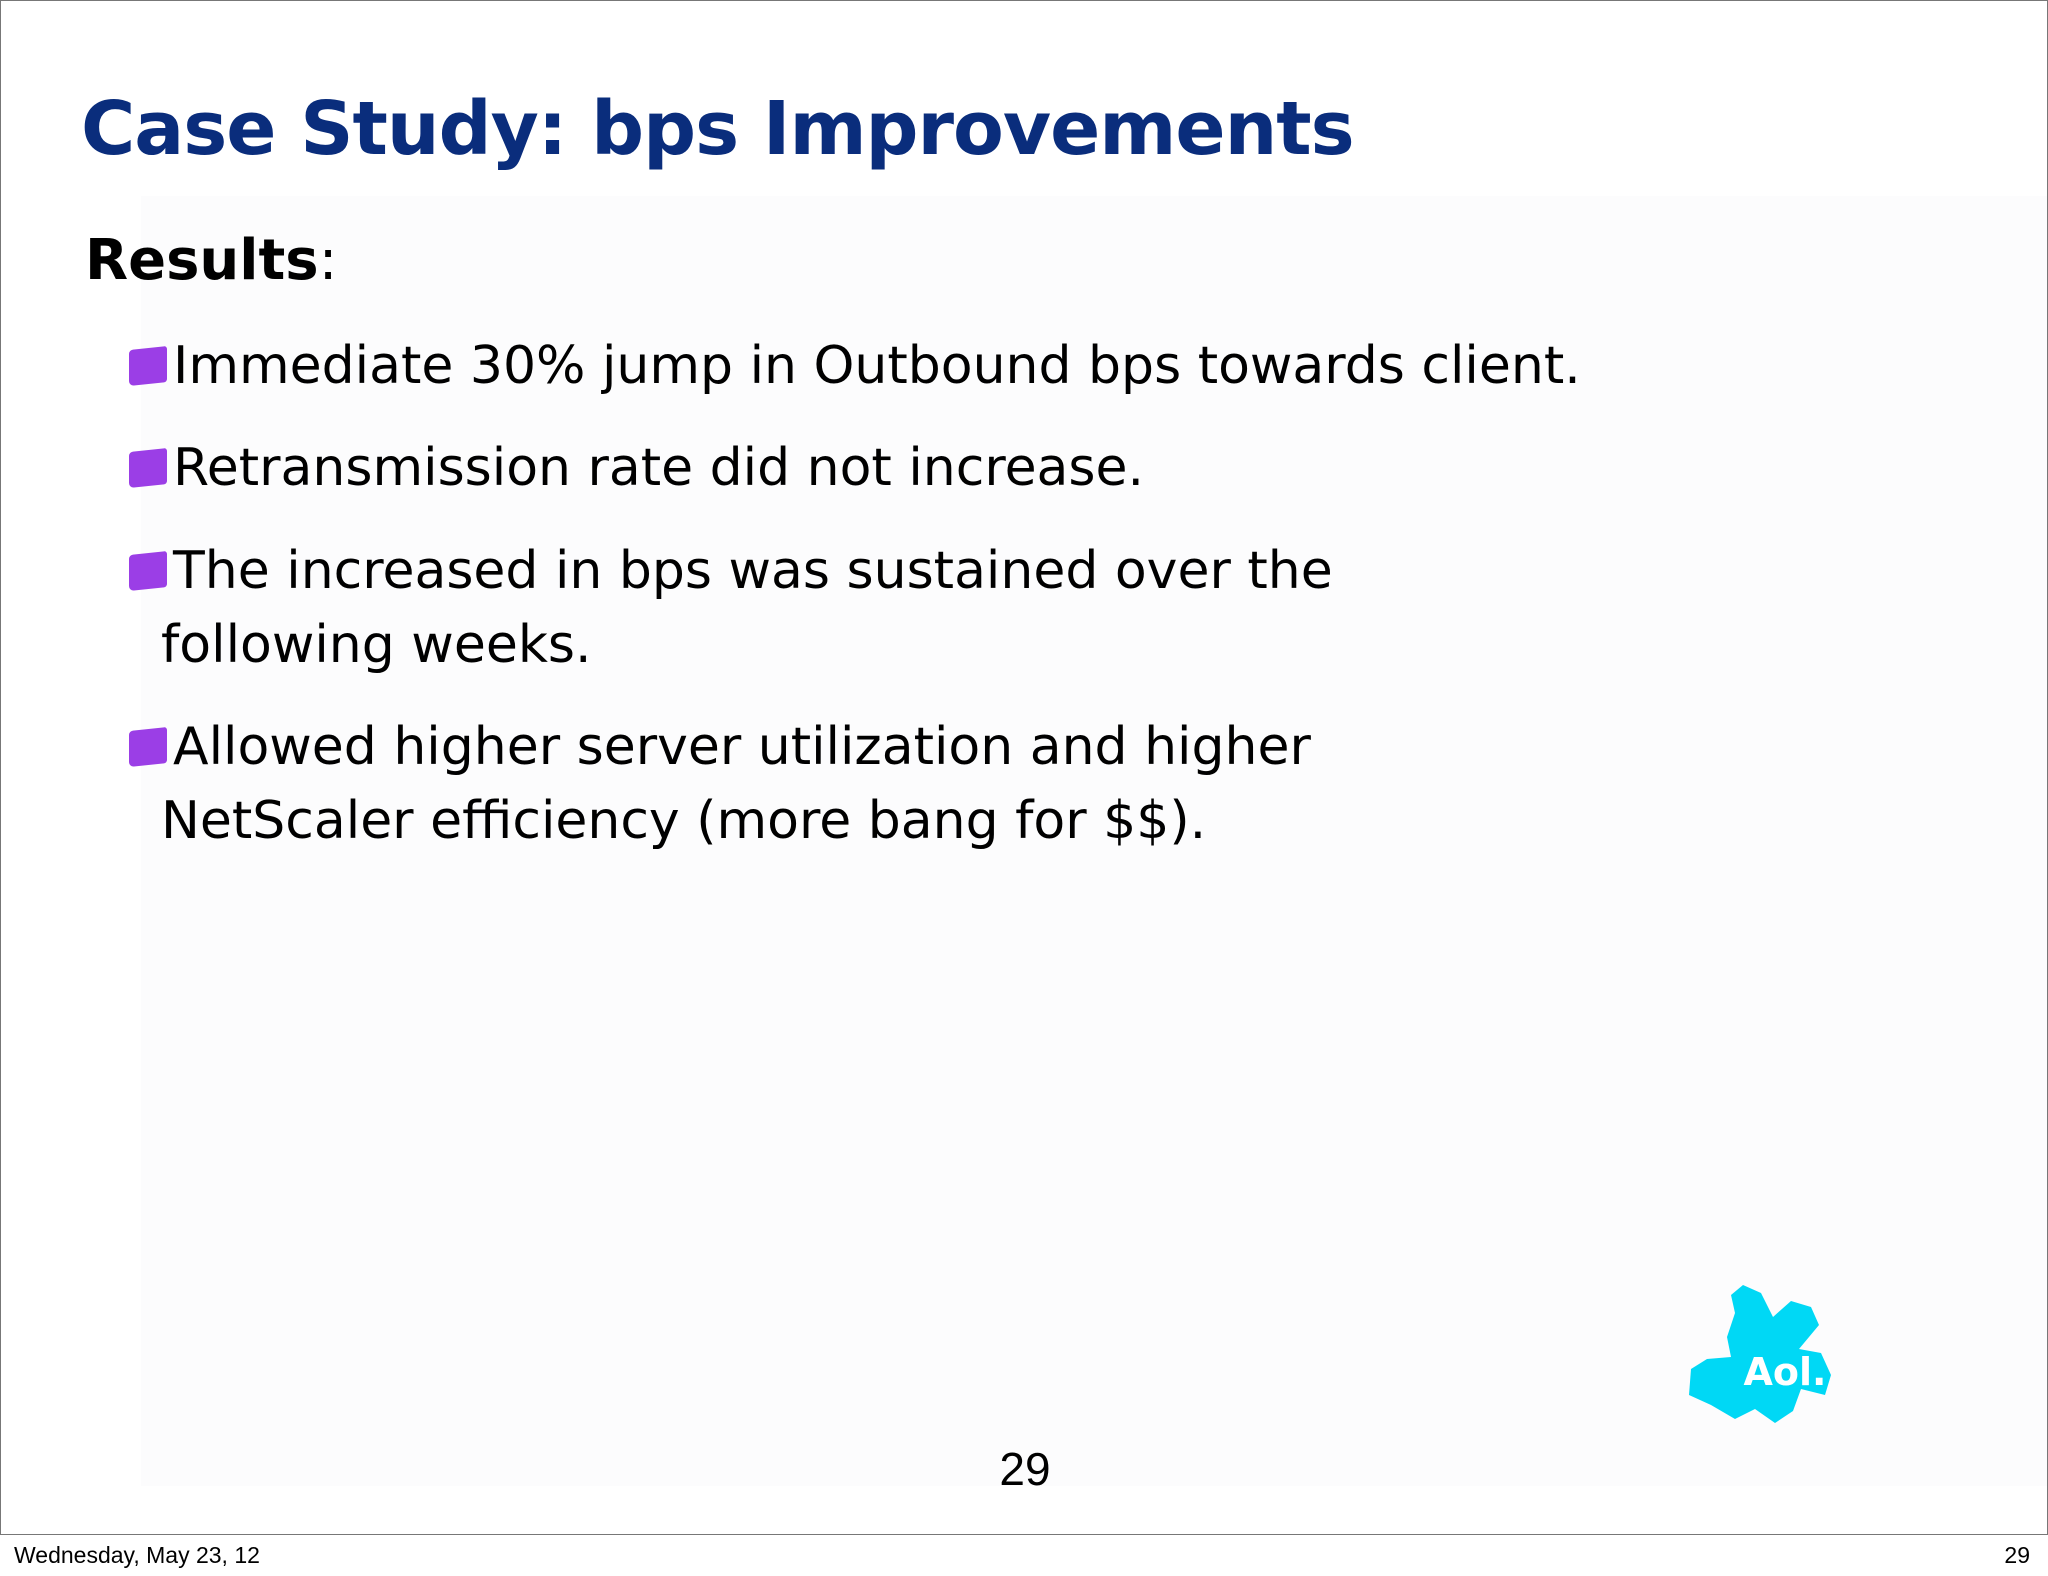 The height and width of the screenshot is (1576, 2048). I want to click on footer-page-number: 29, so click(2017, 1555).